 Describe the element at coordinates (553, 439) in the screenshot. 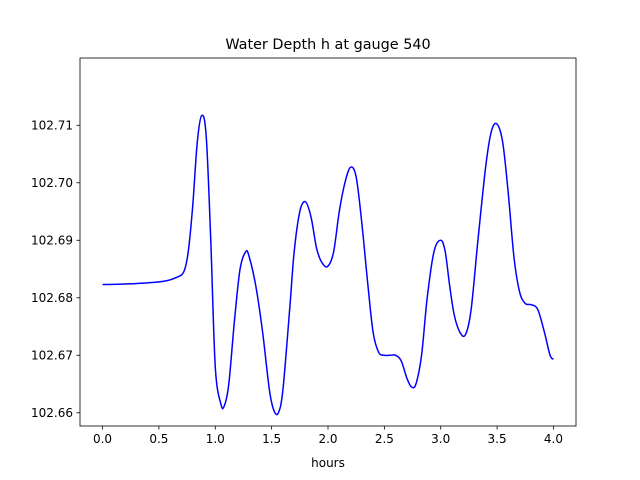

I see `x-tick-label: 4.0` at that location.